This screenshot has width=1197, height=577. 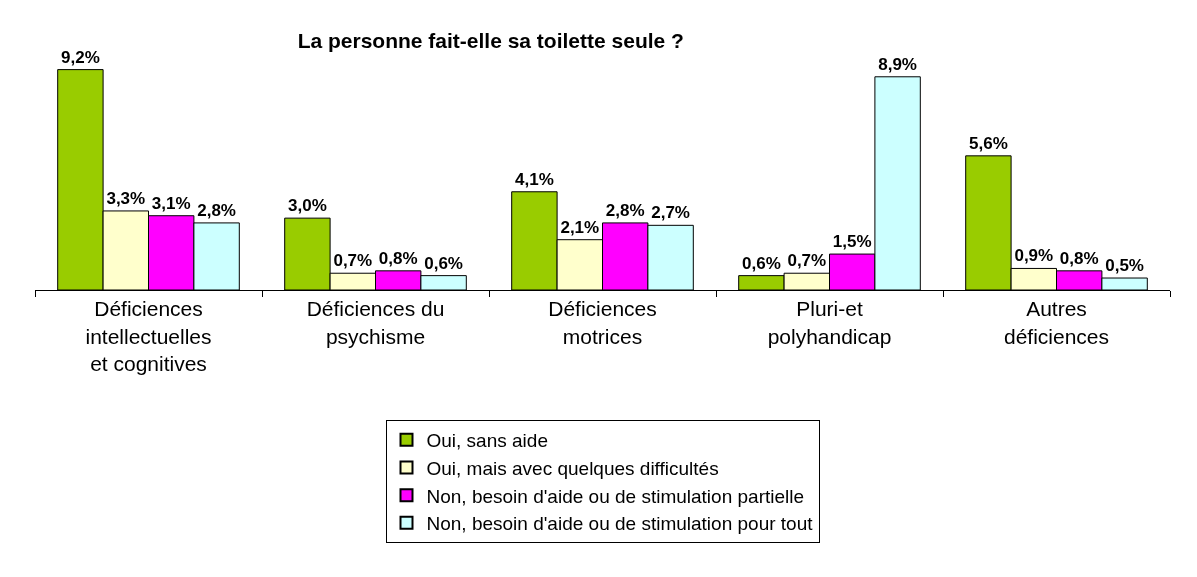 I want to click on data-label: 2,7%, so click(x=670, y=213).